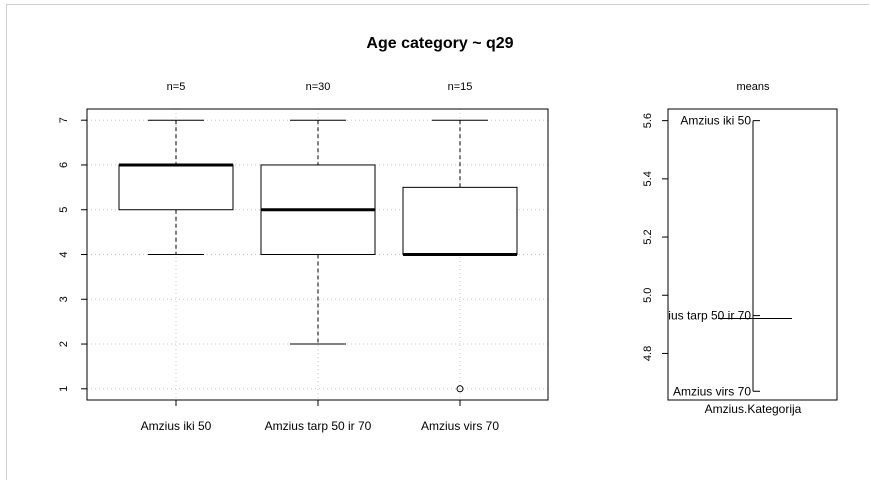 Image resolution: width=871 pixels, height=482 pixels. What do you see at coordinates (697, 316) in the screenshot?
I see `mean-label: Amzius tarp 50 ir 70` at bounding box center [697, 316].